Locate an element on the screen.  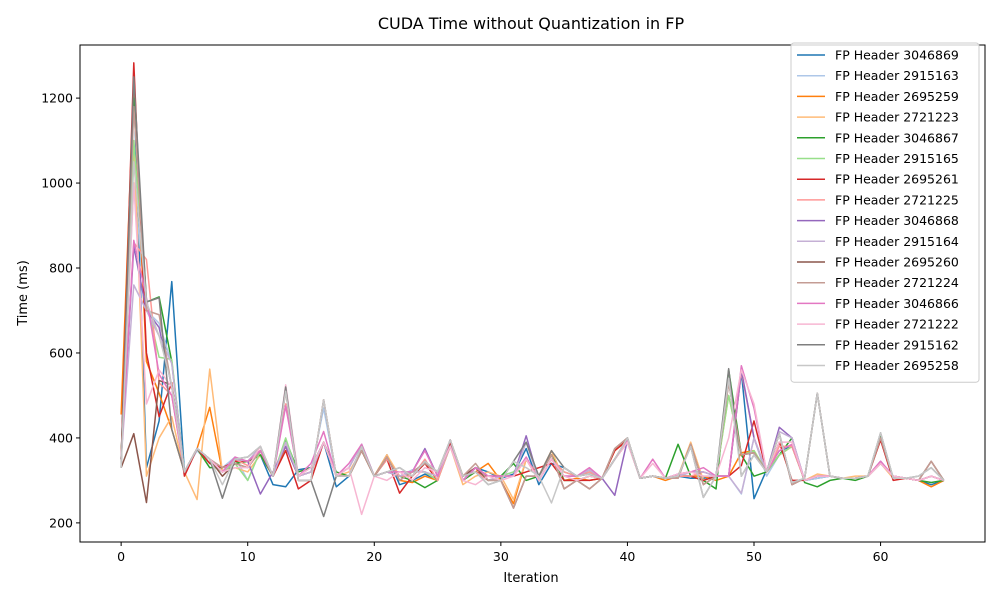
legend-label-12: FP Header 3046866 is located at coordinates (897, 303).